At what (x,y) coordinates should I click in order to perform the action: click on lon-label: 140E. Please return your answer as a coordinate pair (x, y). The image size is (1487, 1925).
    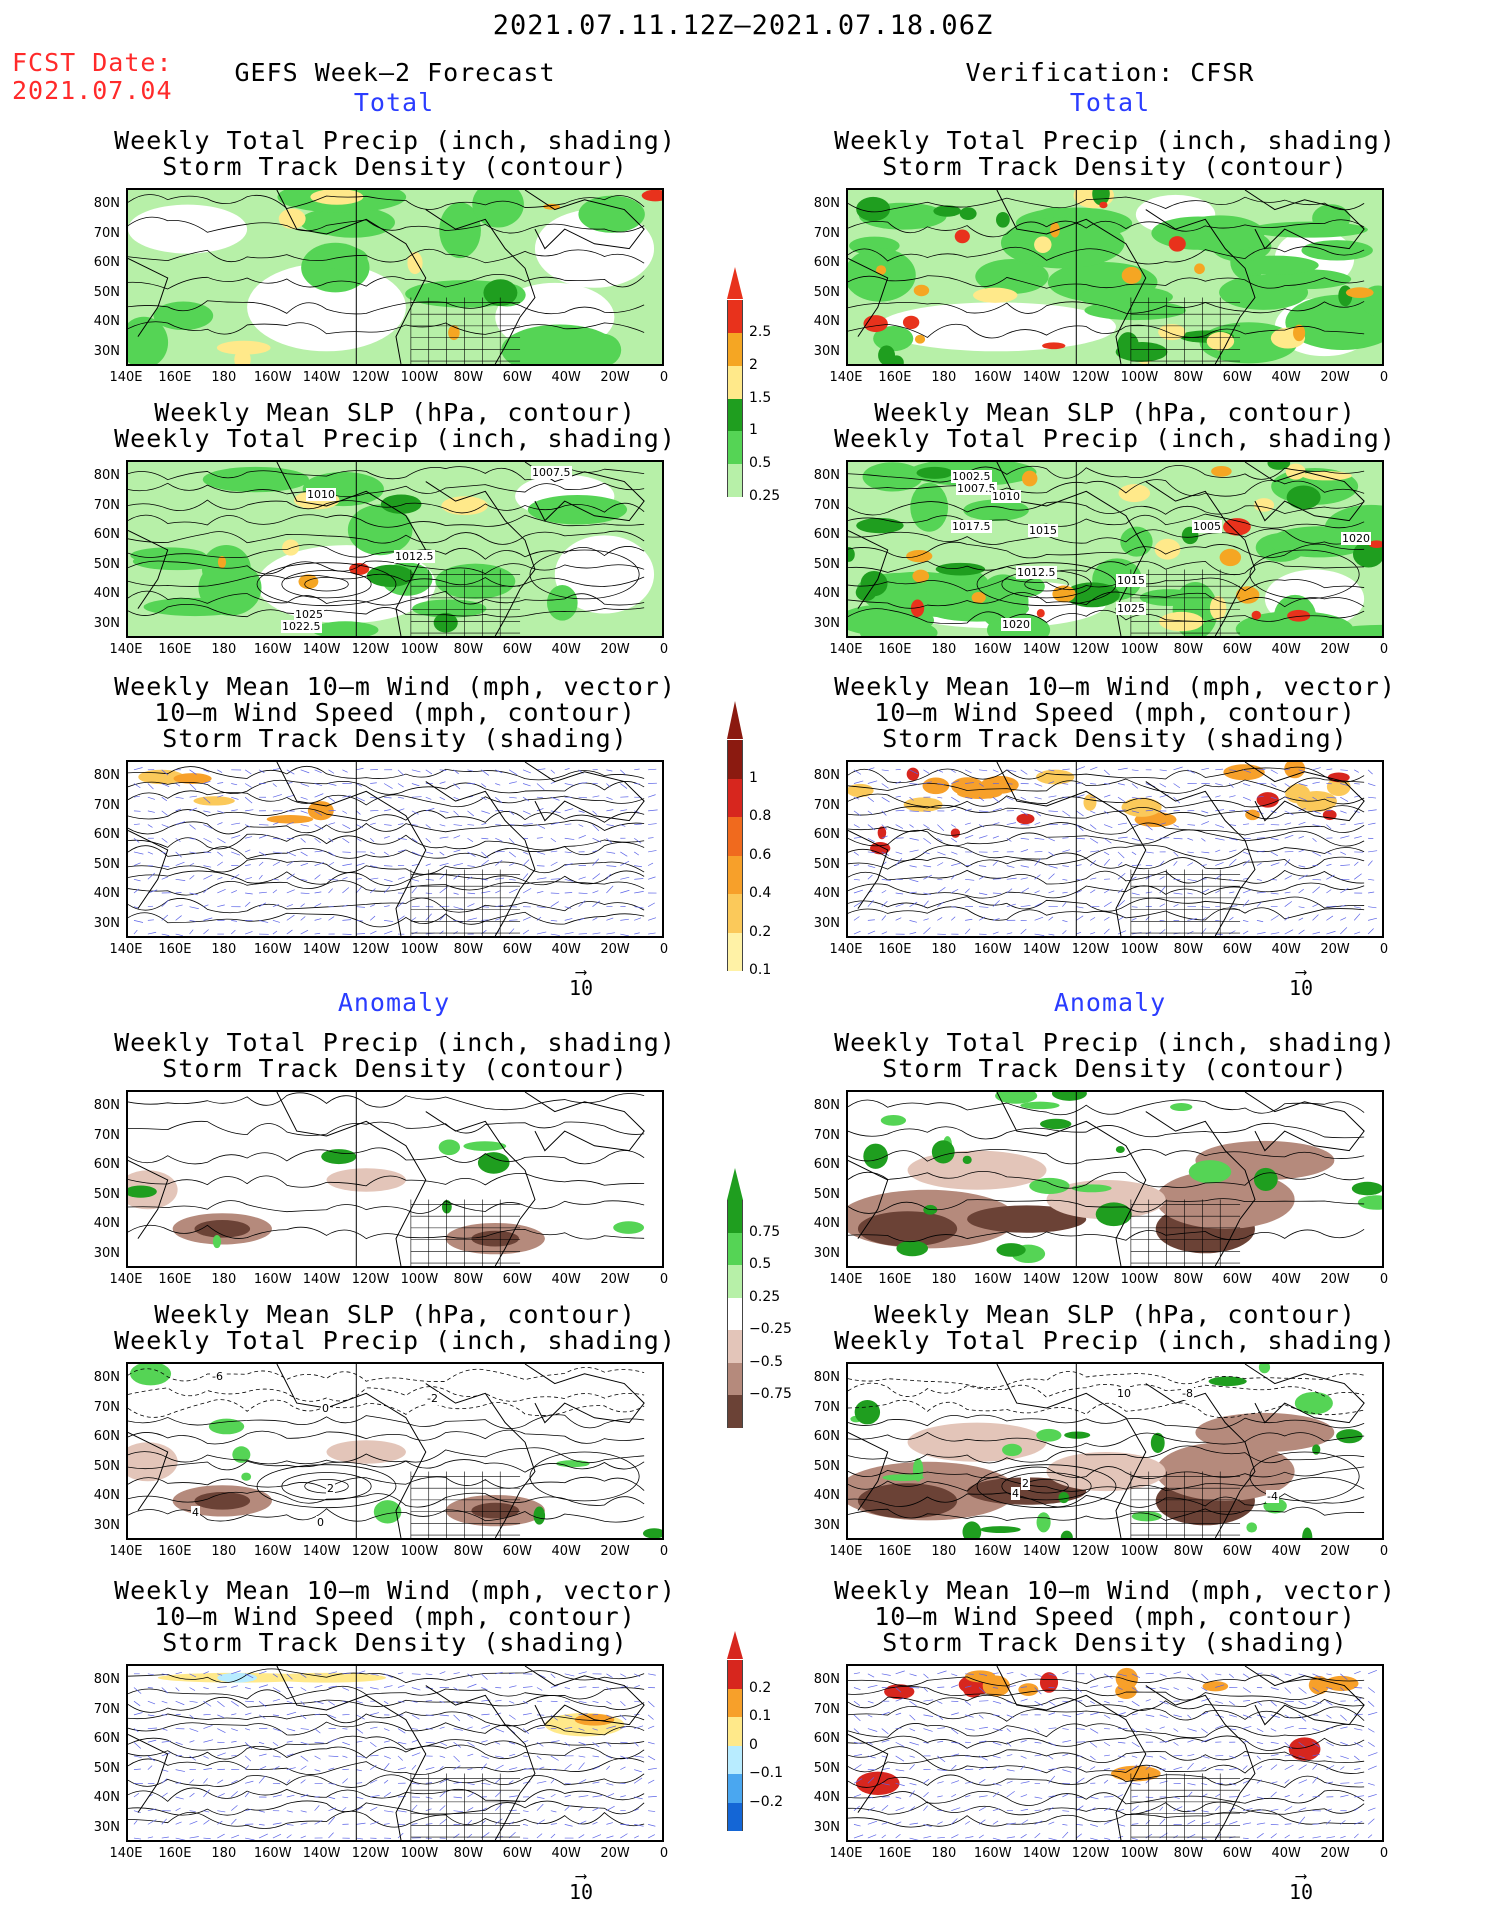
    Looking at the image, I should click on (126, 1551).